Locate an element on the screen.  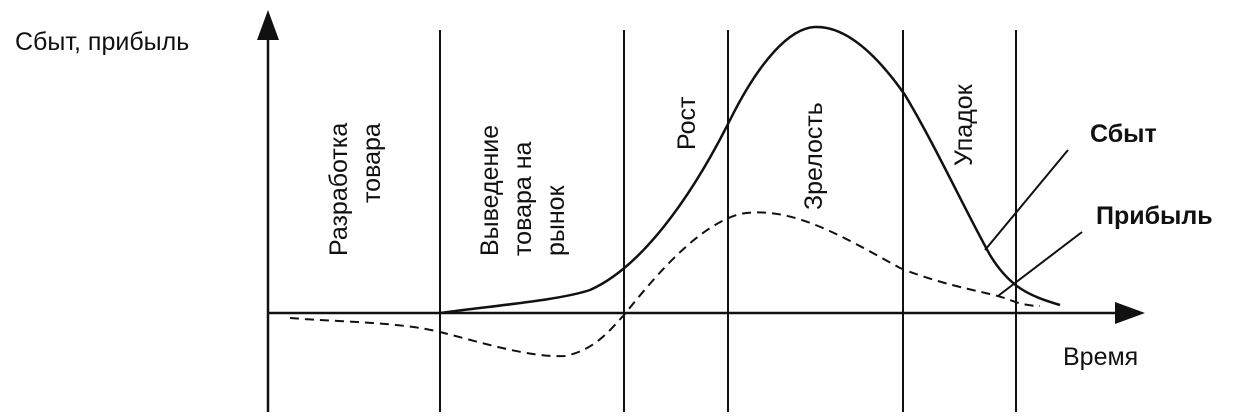
stage-label-introduction: Выведение товара на рынок is located at coordinates (523, 190).